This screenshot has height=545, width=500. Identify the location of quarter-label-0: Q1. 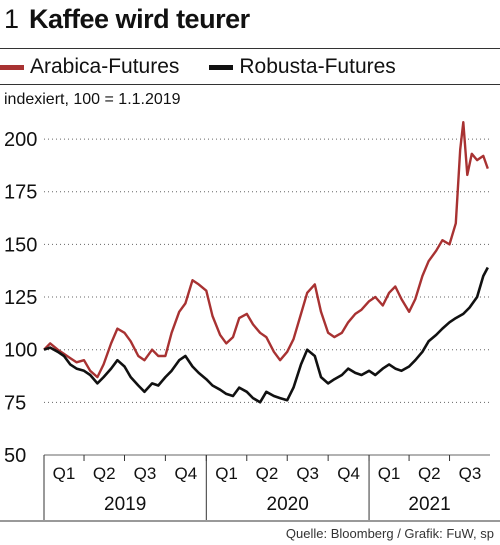
(64, 473).